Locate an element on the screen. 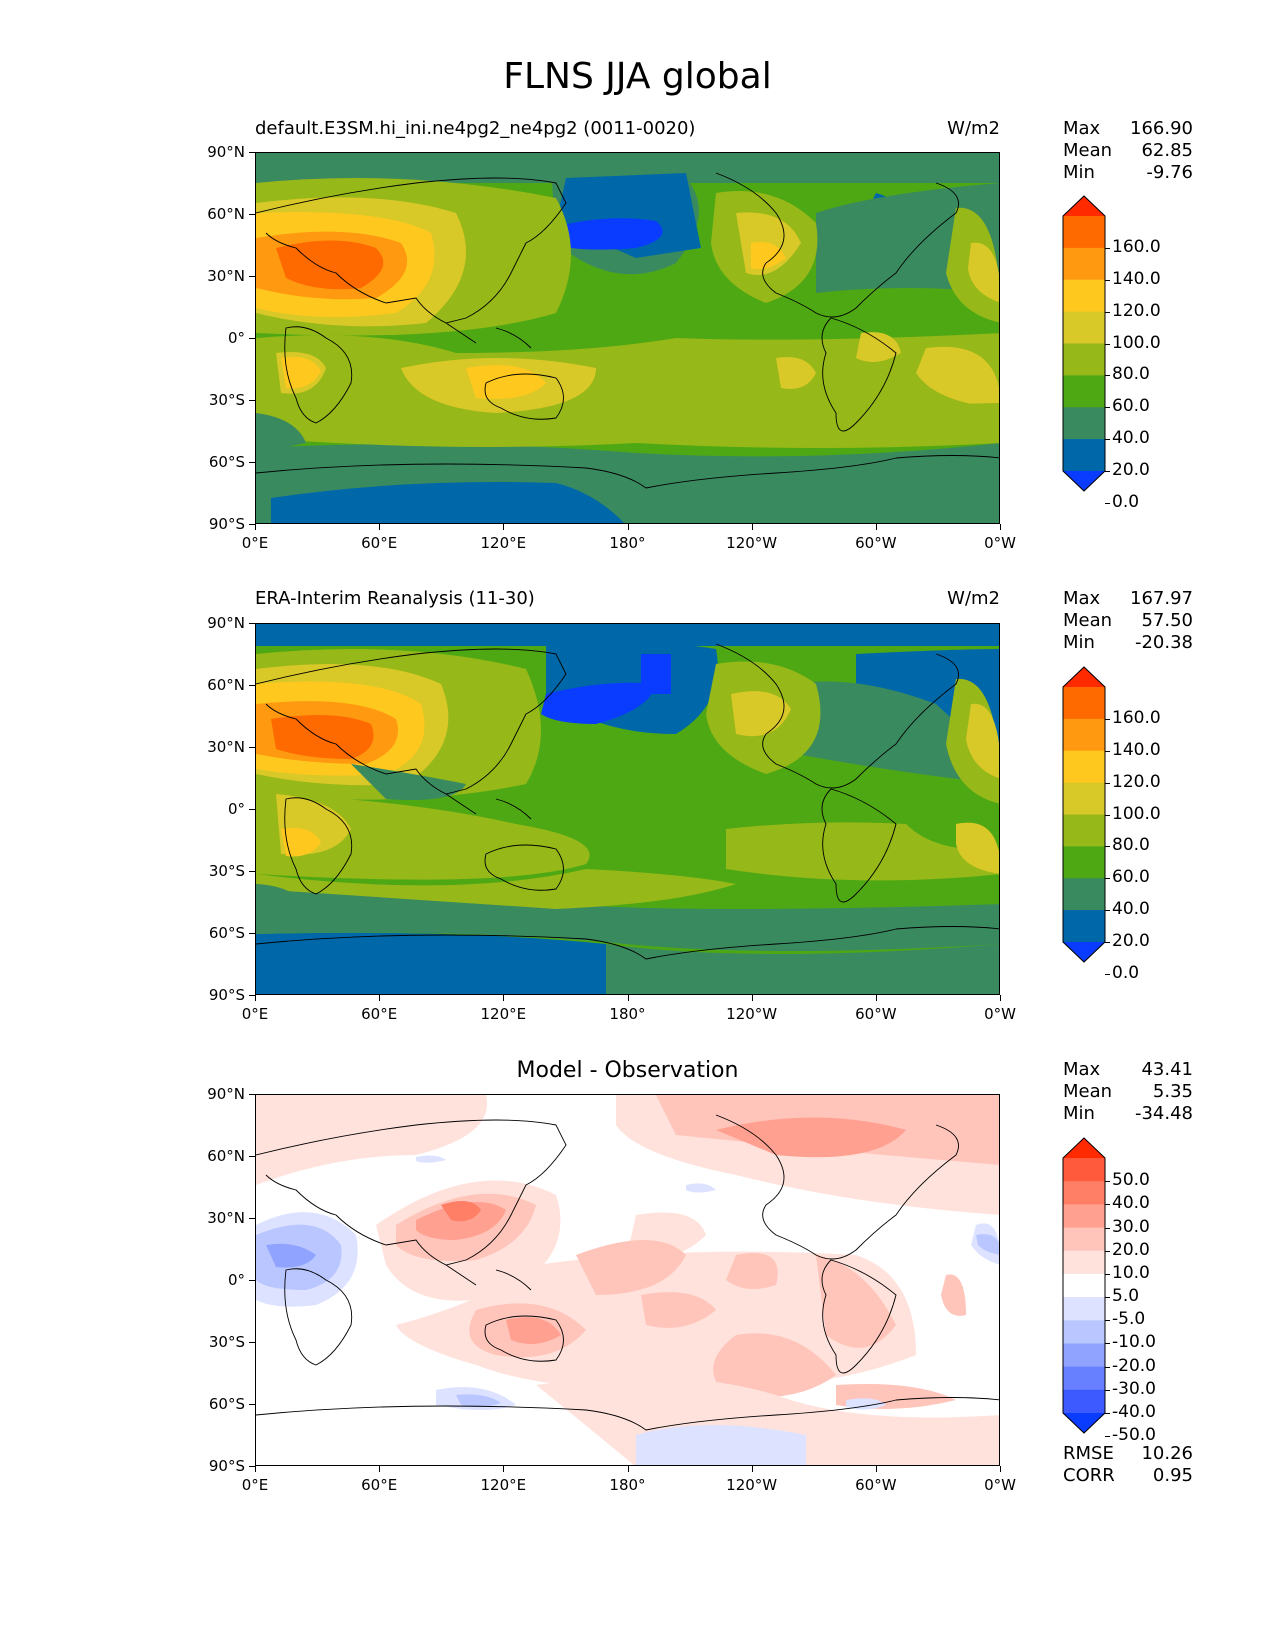 This screenshot has width=1275, height=1650. stat-value: 57.50 is located at coordinates (1167, 620).